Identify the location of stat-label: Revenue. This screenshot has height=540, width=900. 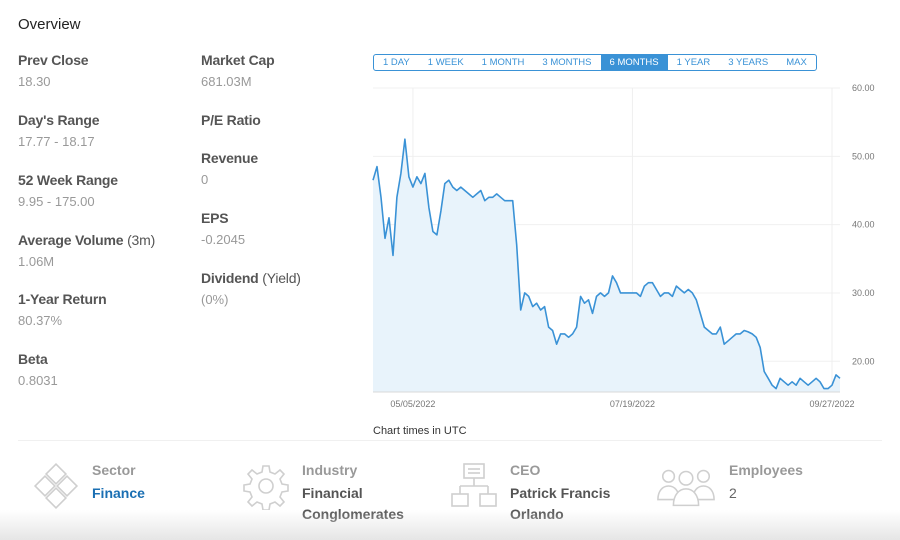
(229, 158).